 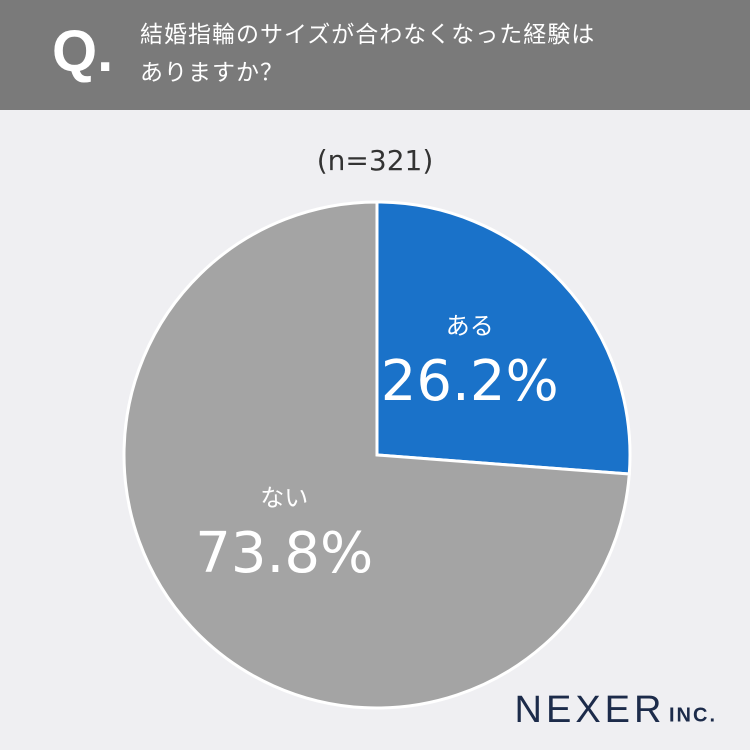 What do you see at coordinates (83, 51) in the screenshot?
I see `question-mark: Q.` at bounding box center [83, 51].